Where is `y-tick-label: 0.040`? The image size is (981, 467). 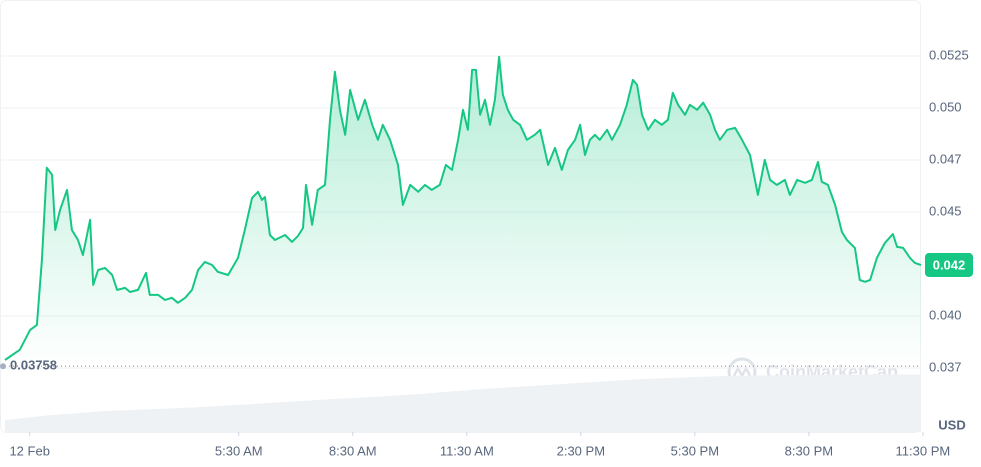
y-tick-label: 0.040 is located at coordinates (945, 314).